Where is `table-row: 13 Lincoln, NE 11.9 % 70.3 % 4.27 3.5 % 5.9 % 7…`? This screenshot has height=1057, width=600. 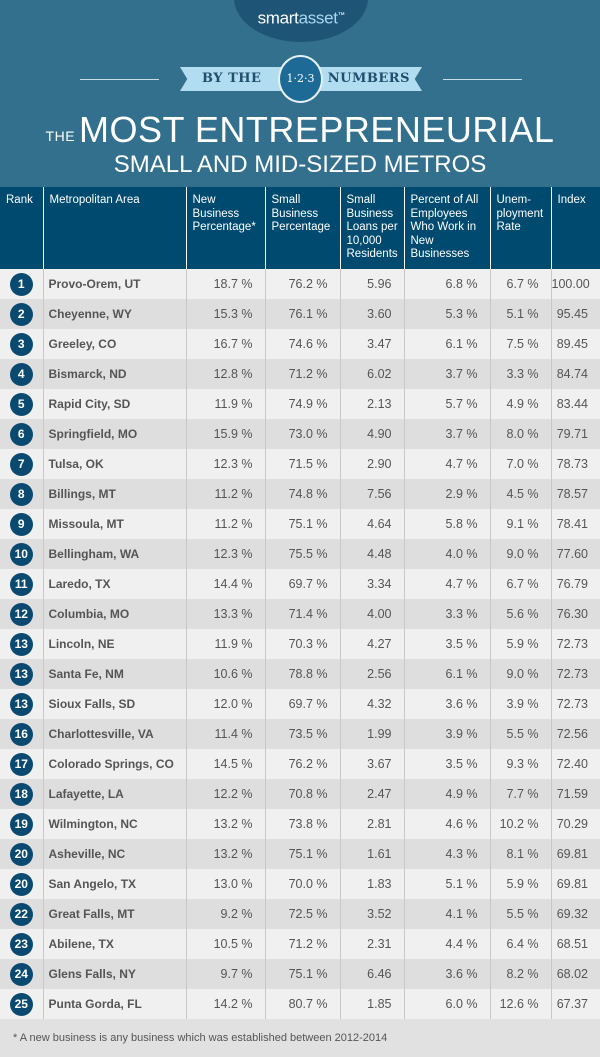 table-row: 13 Lincoln, NE 11.9 % 70.3 % 4.27 3.5 % 5.9 % 7… is located at coordinates (300, 644).